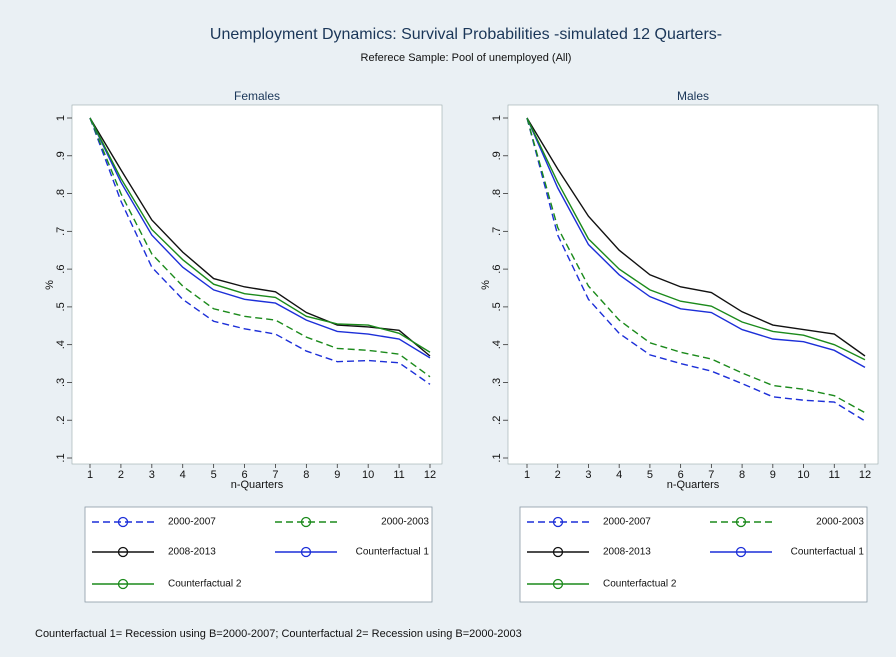 This screenshot has width=896, height=657. I want to click on panel-title: Females, so click(257, 96).